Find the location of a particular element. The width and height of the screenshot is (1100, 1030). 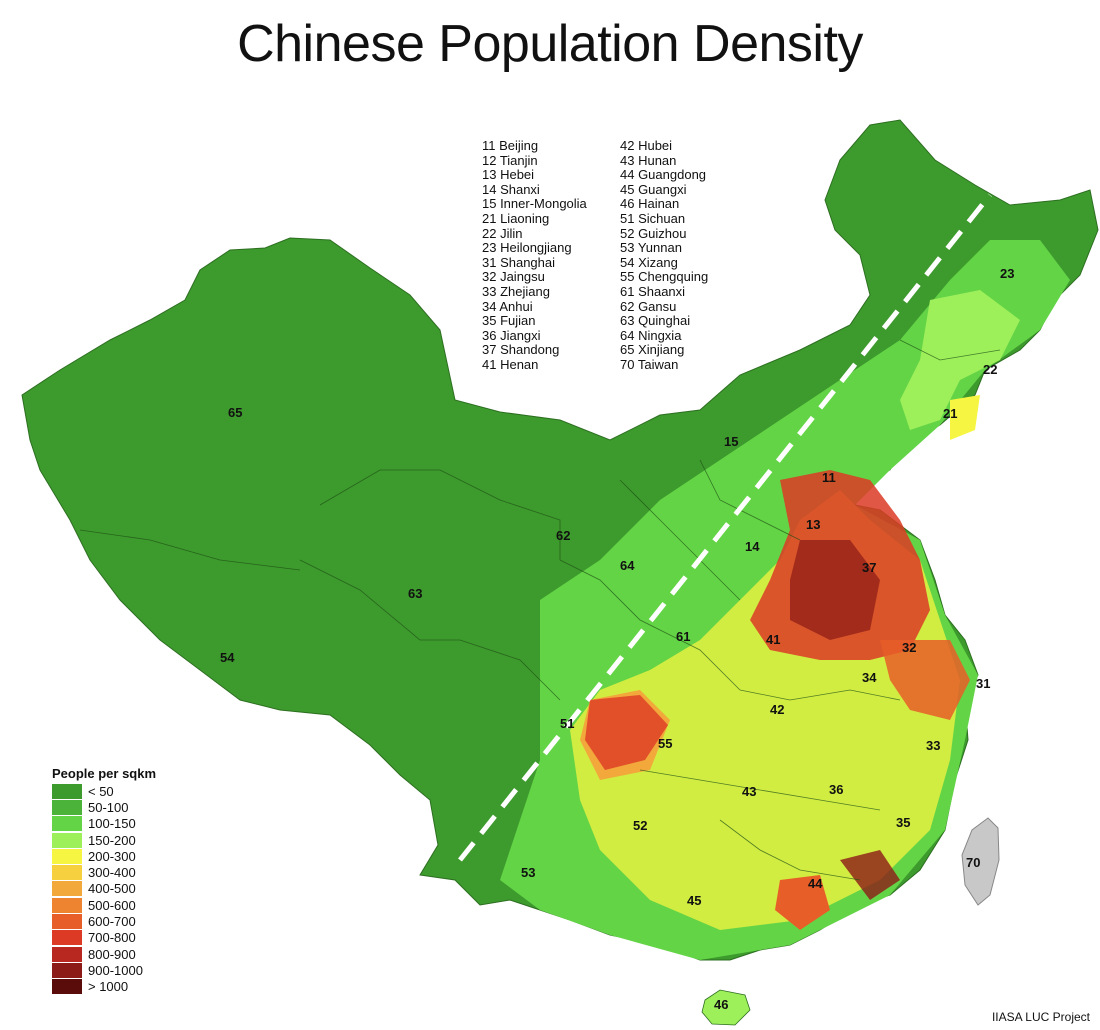

legend-label: 900-1000 is located at coordinates (115, 970).